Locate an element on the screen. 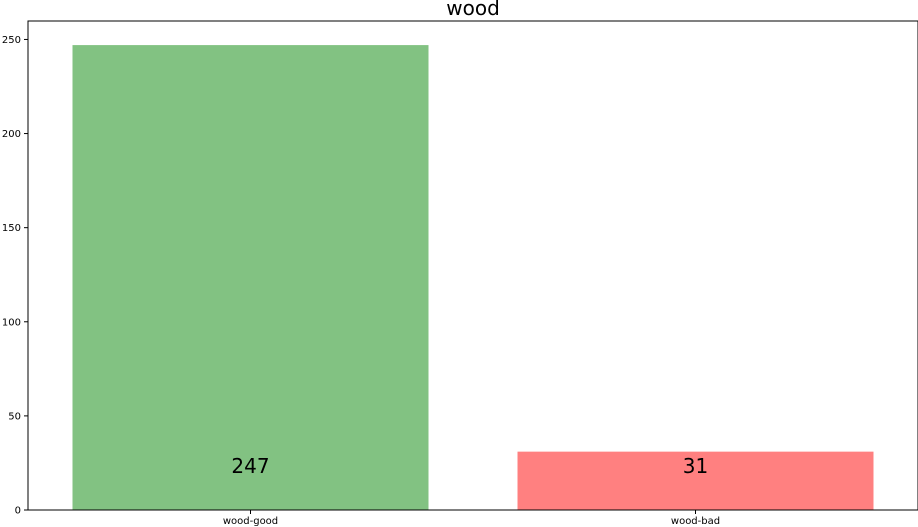  y-tick-label: 150 is located at coordinates (11, 228).